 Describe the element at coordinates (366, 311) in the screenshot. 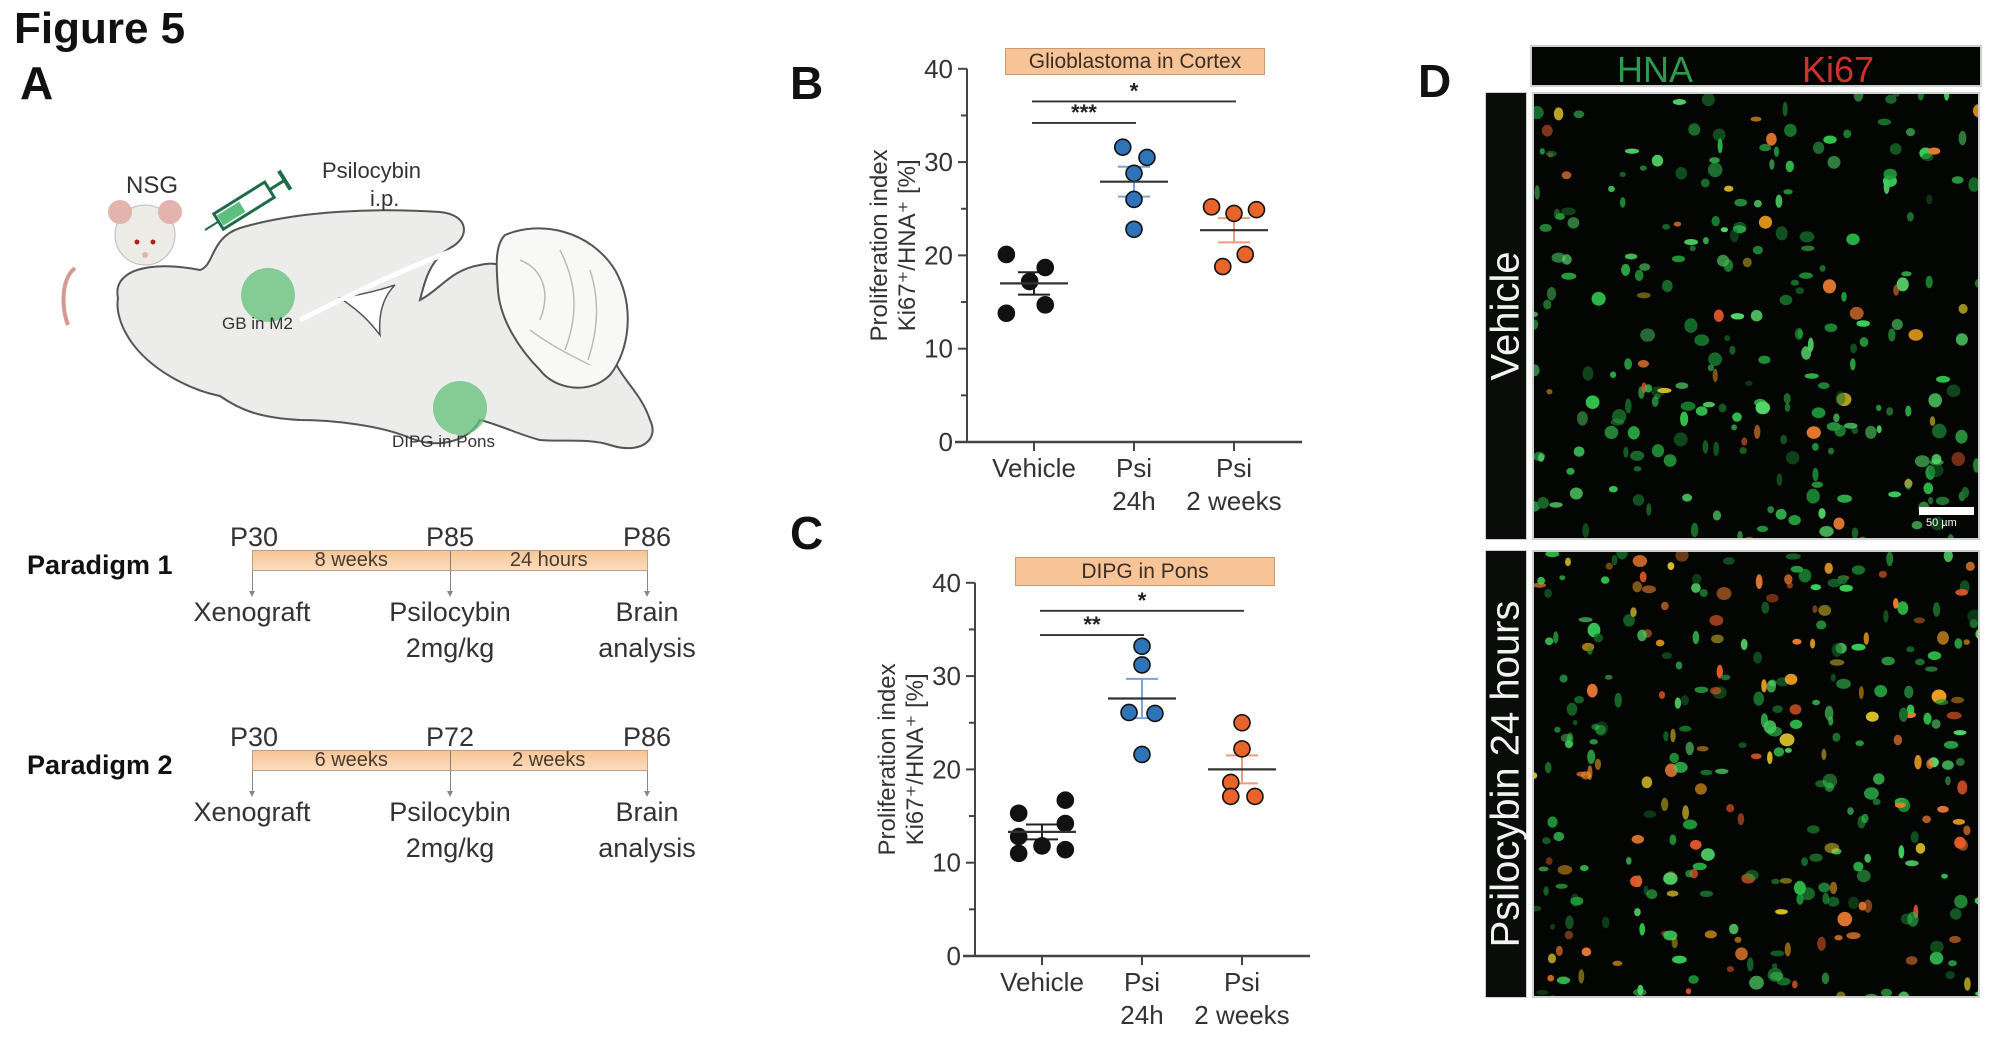

I see `ventricle` at that location.